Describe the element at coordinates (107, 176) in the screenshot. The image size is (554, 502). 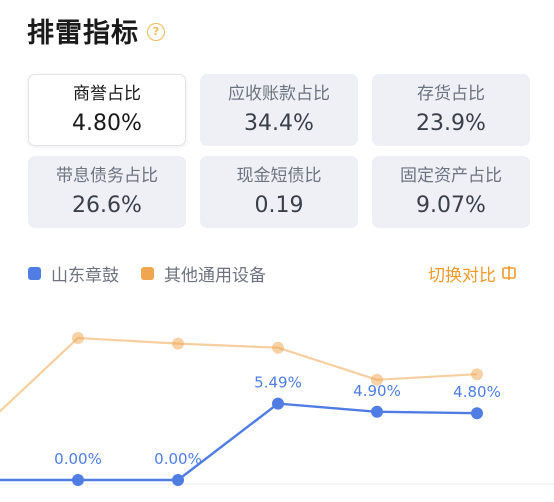
I see `metric-label: 带息债务占比` at that location.